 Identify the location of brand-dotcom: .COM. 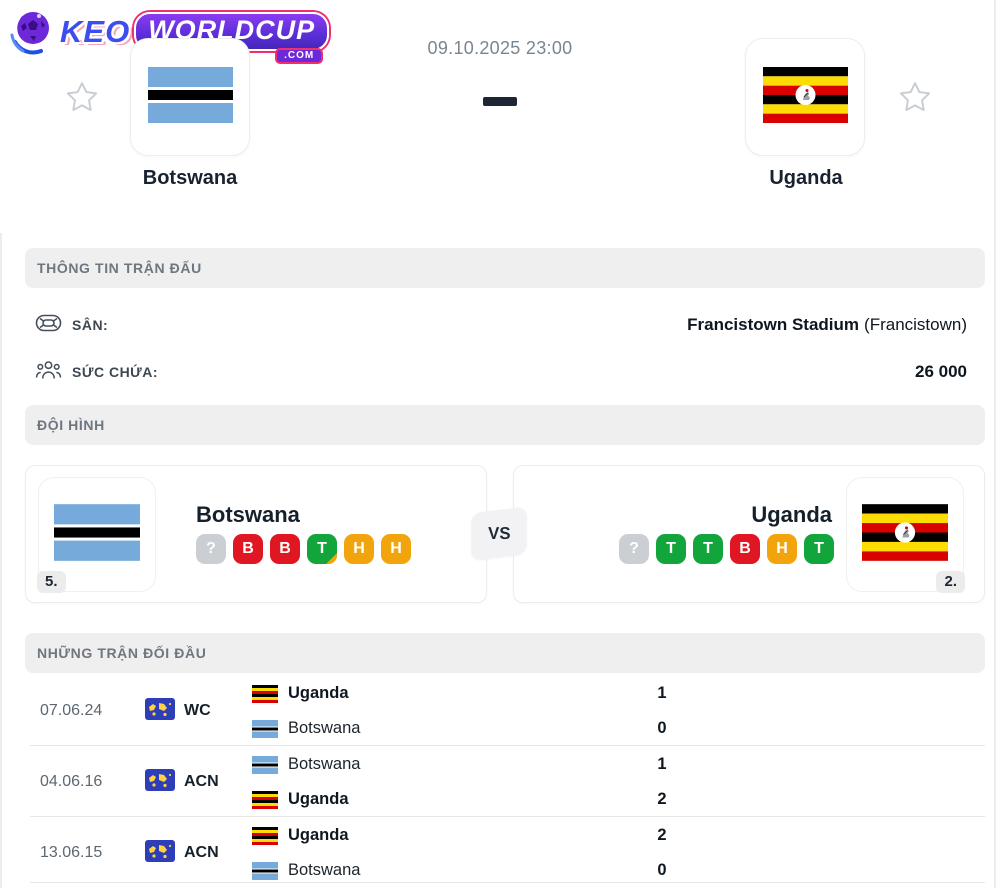
(299, 56).